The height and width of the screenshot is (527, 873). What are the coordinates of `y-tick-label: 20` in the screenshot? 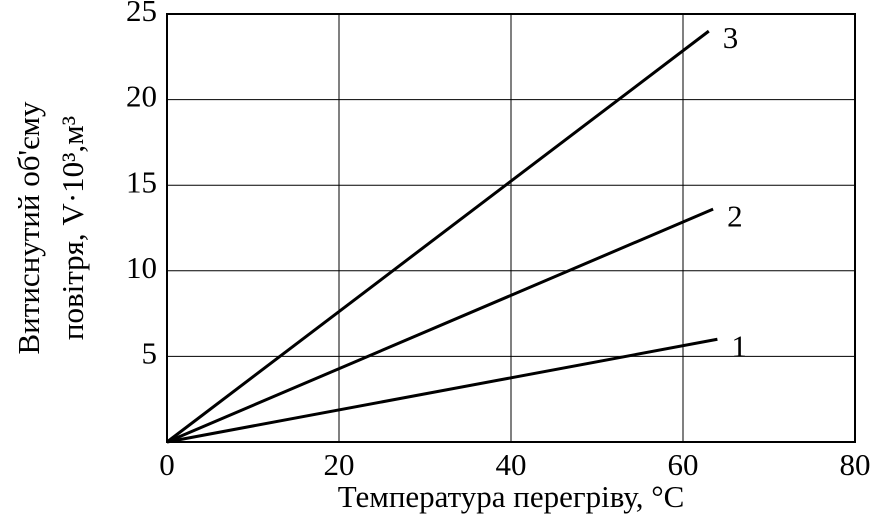 It's located at (141, 96).